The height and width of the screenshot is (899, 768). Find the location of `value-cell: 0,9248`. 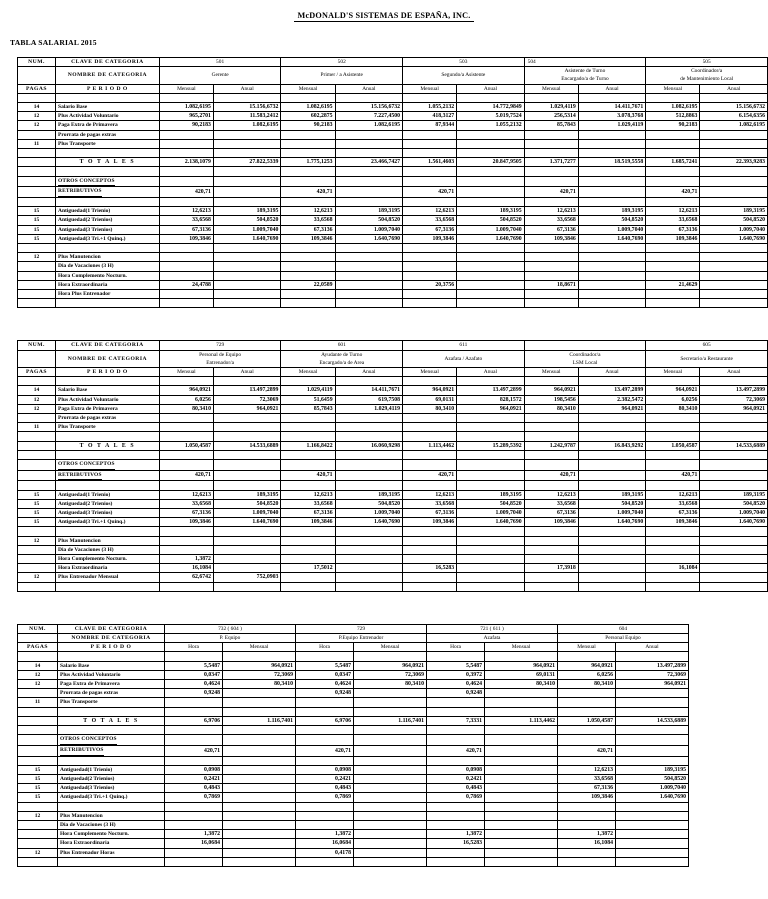

value-cell: 0,9248 is located at coordinates (324, 693).